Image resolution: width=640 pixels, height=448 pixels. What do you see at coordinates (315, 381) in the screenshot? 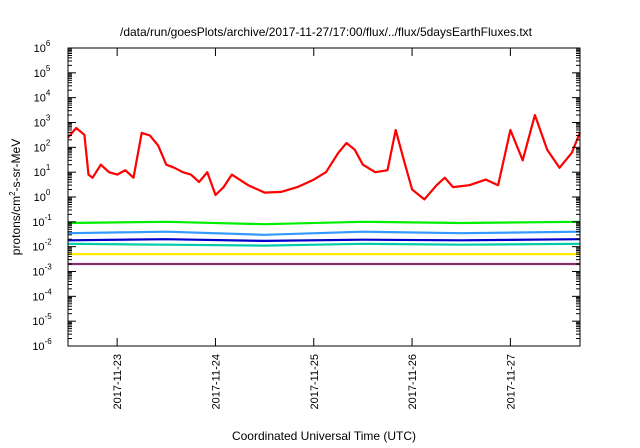
I see `x-tick-label: 2017-11-25` at bounding box center [315, 381].